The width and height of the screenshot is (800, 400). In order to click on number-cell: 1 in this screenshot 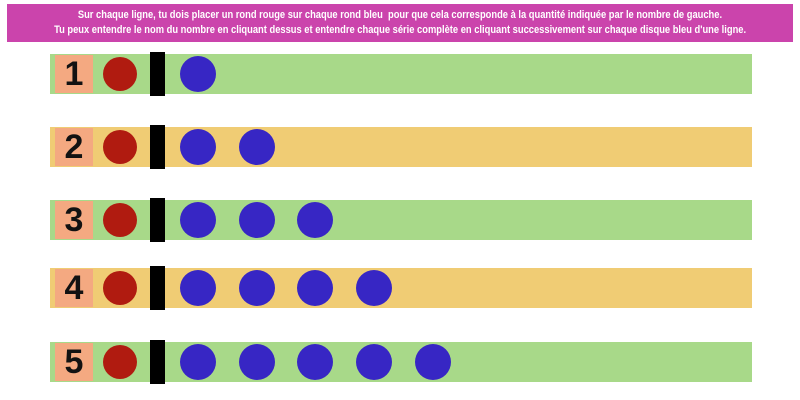, I will do `click(74, 74)`.